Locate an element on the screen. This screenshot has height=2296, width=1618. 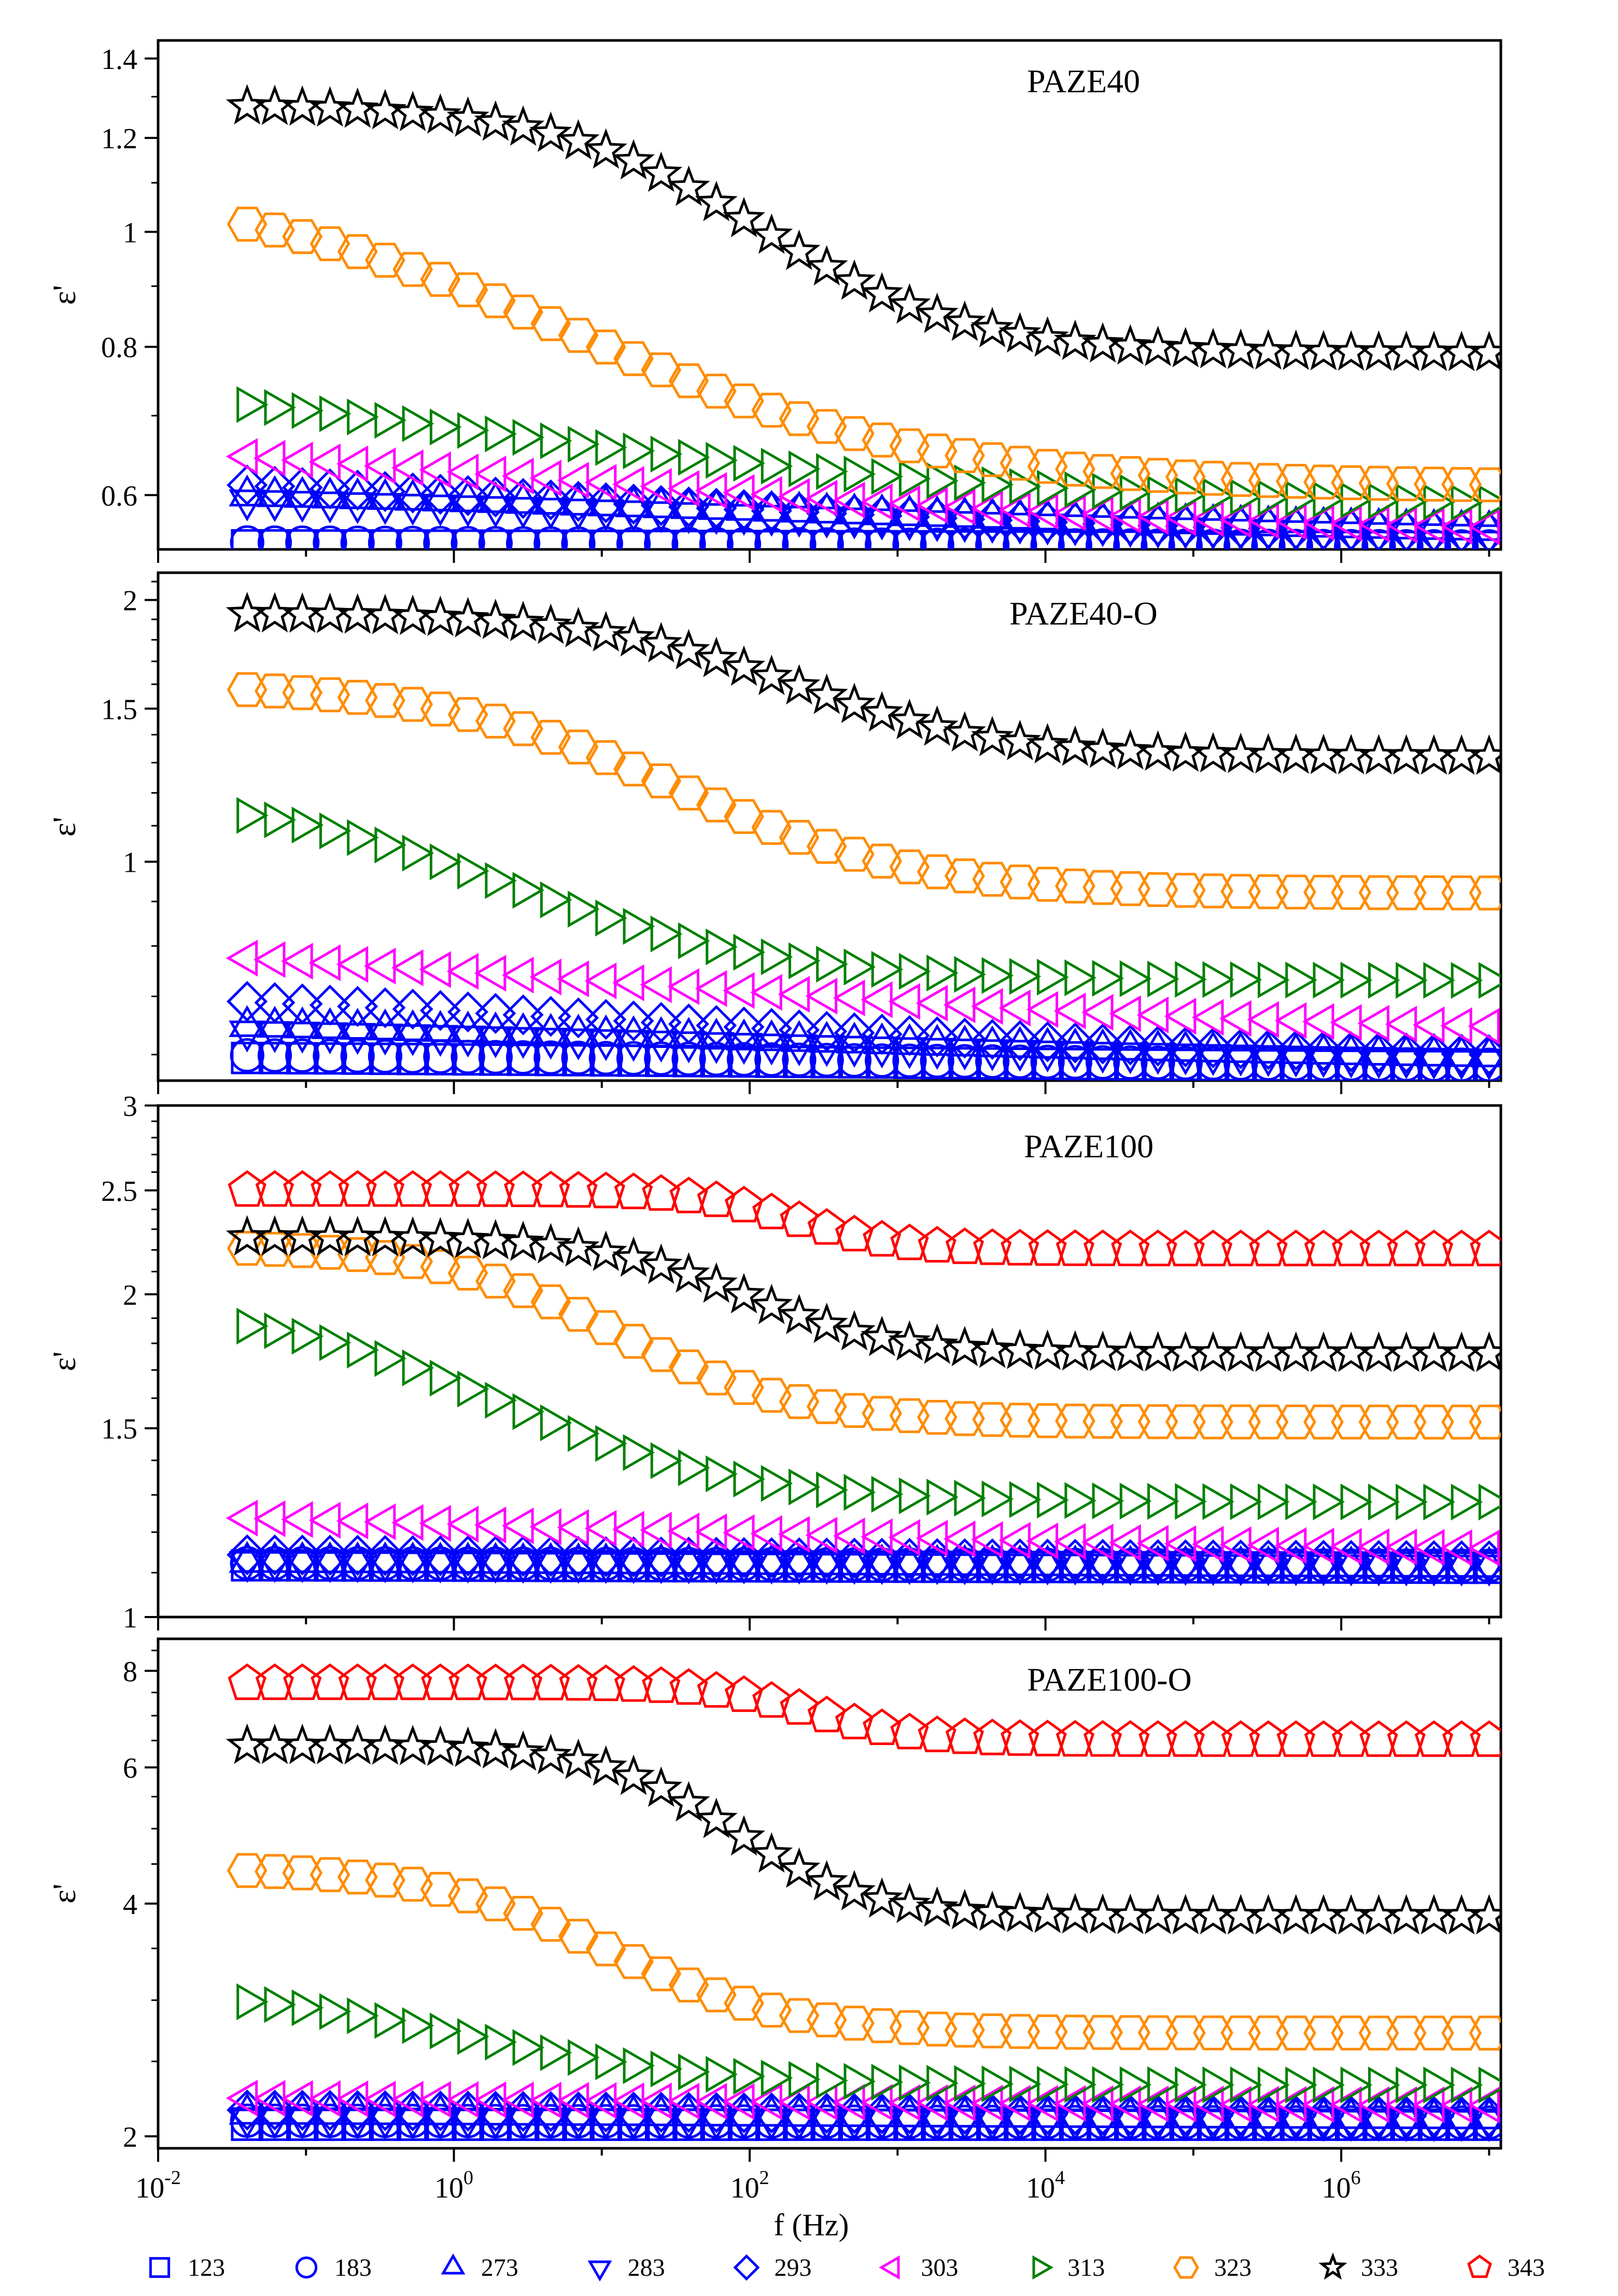
y-tick-label: 1.2 is located at coordinates (119, 139).